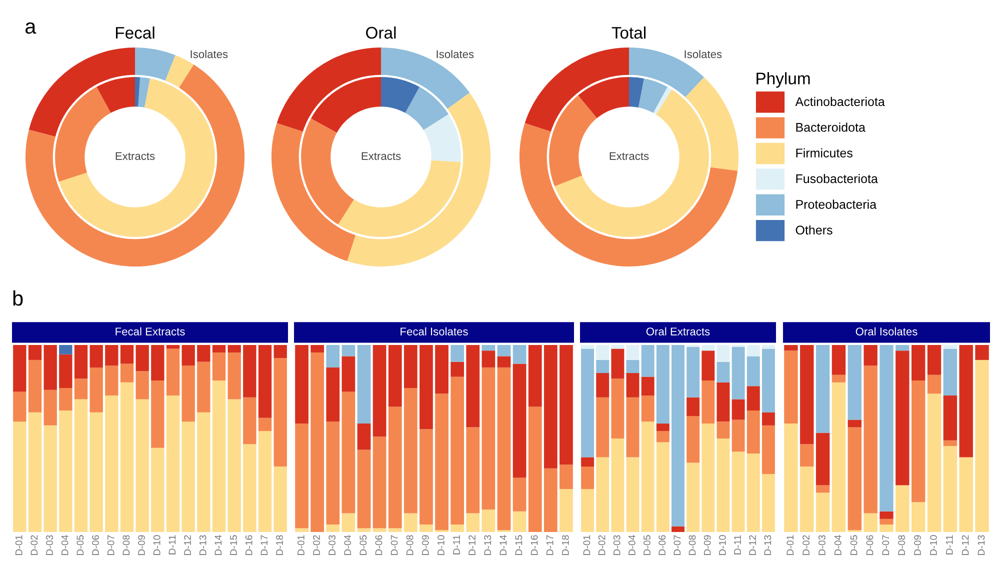 The width and height of the screenshot is (992, 570). What do you see at coordinates (218, 545) in the screenshot?
I see `x-tick-label: D-14` at bounding box center [218, 545].